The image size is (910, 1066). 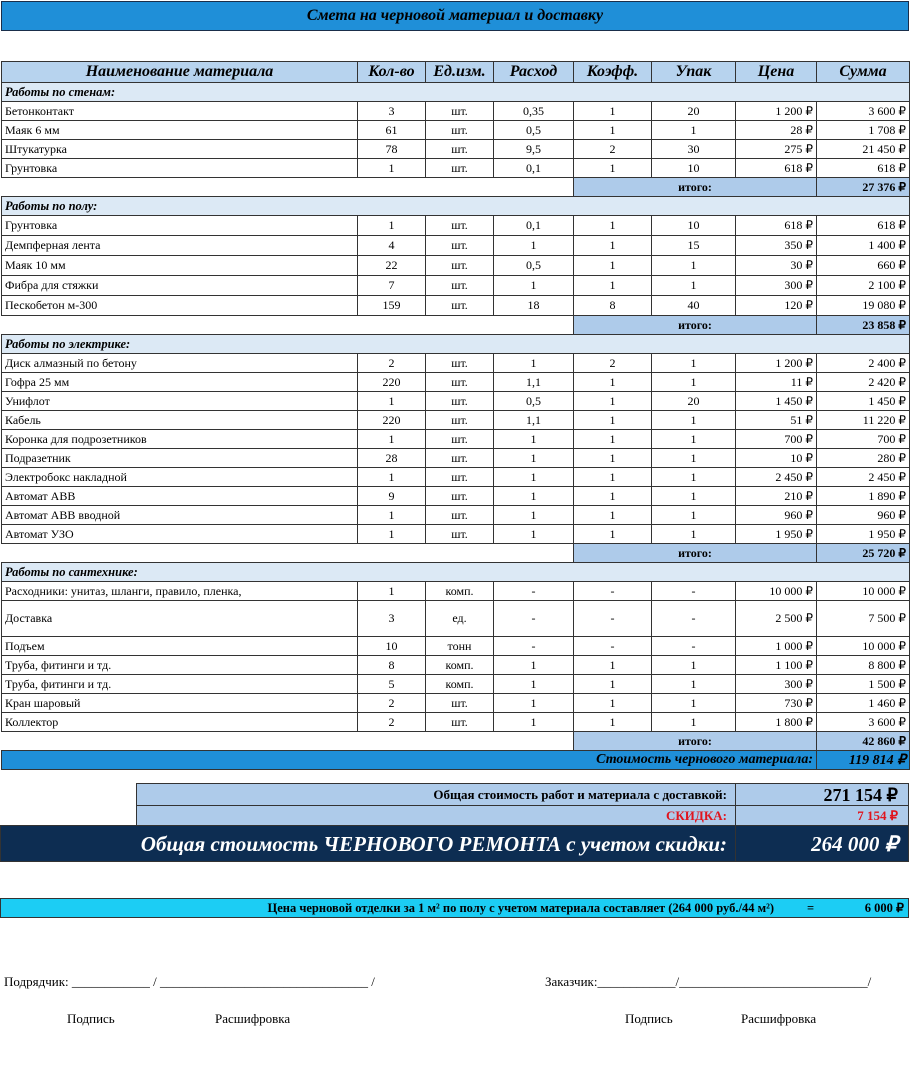 What do you see at coordinates (863, 305) in the screenshot?
I see `table-cell: 19 080 ₽` at bounding box center [863, 305].